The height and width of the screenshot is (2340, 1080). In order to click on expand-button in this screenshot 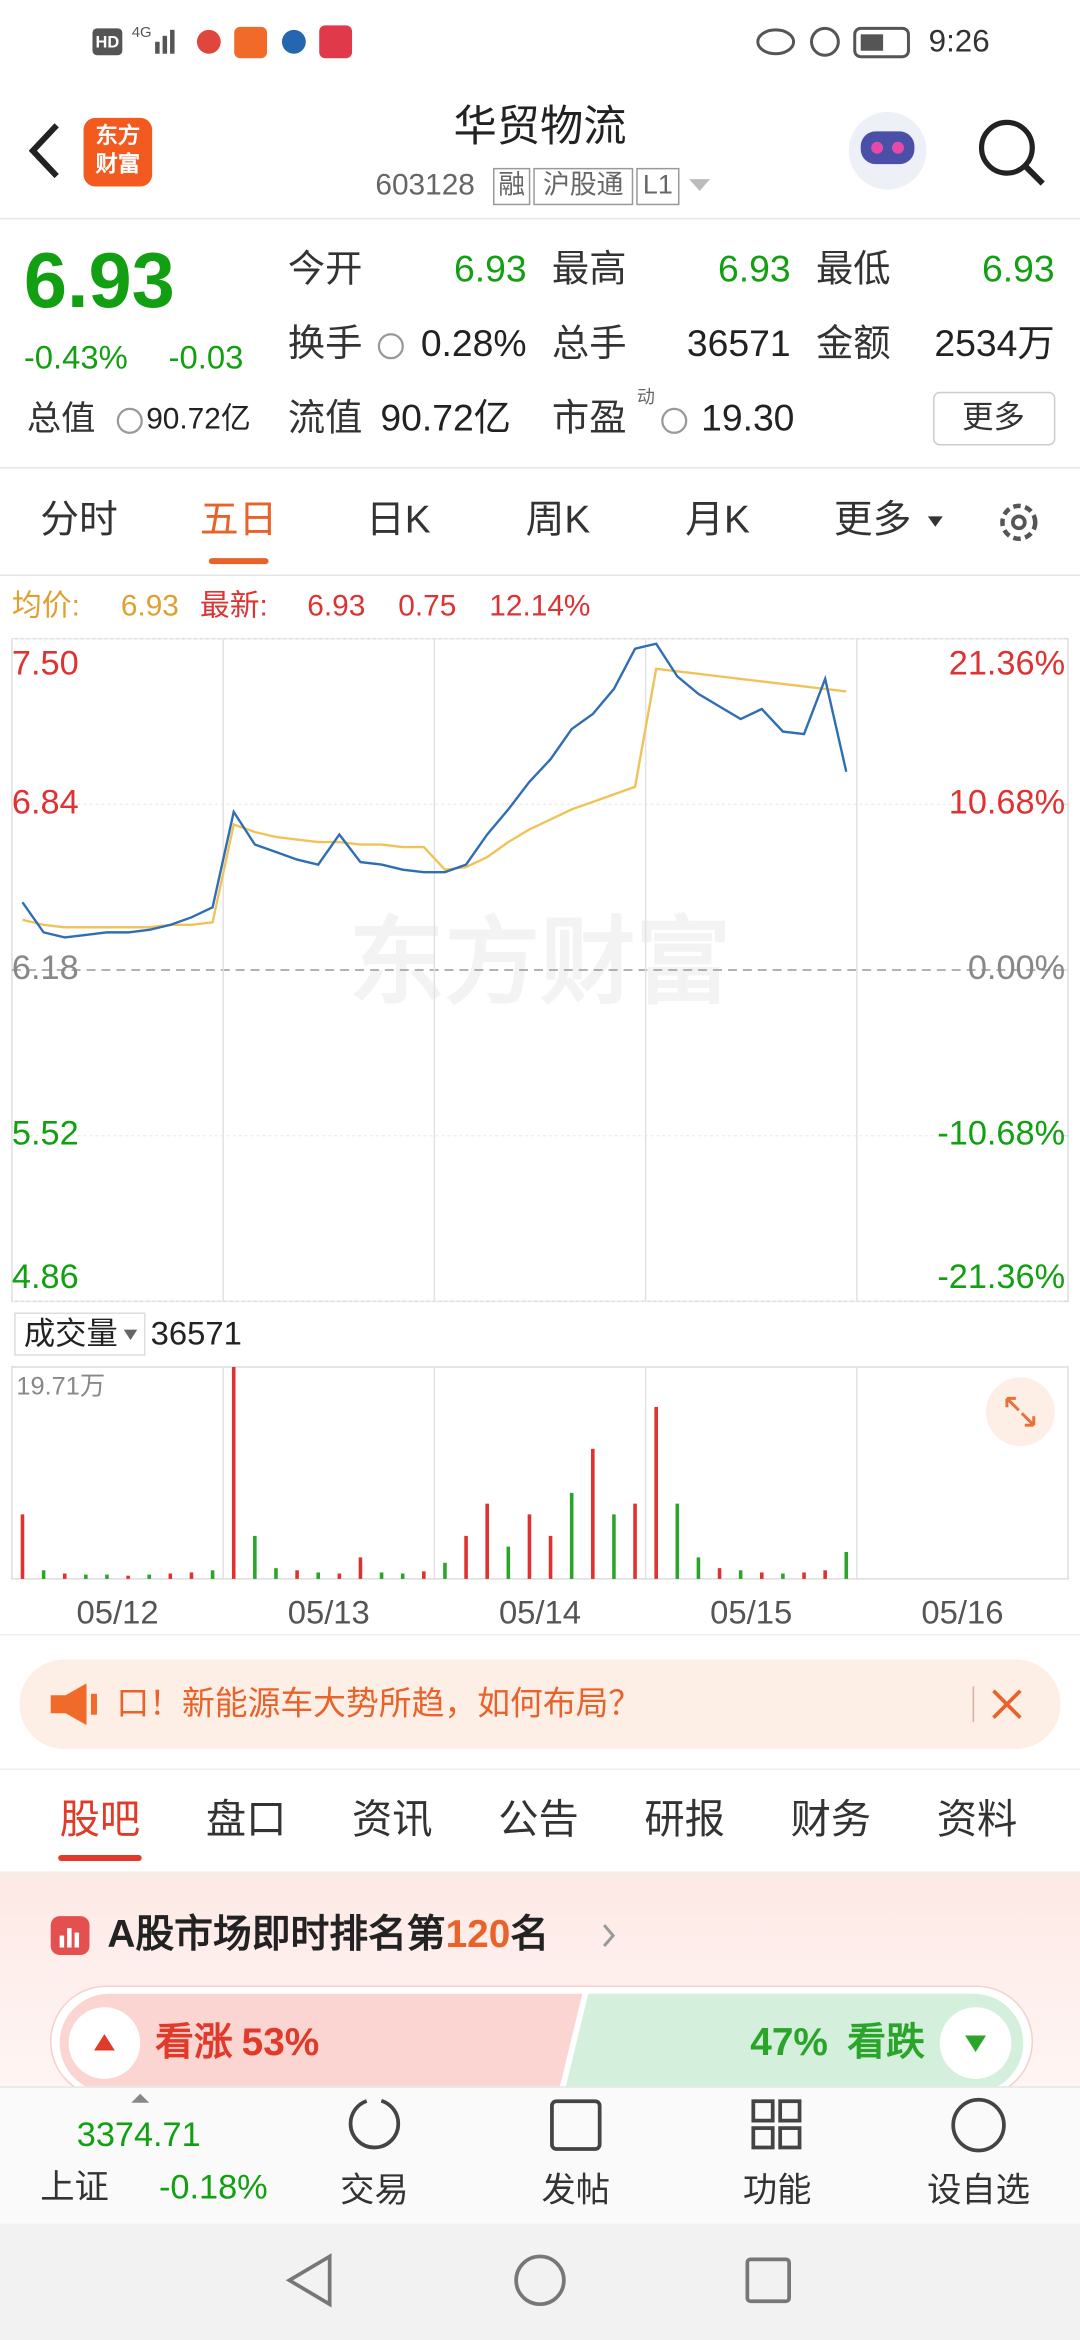, I will do `click(1020, 1412)`.